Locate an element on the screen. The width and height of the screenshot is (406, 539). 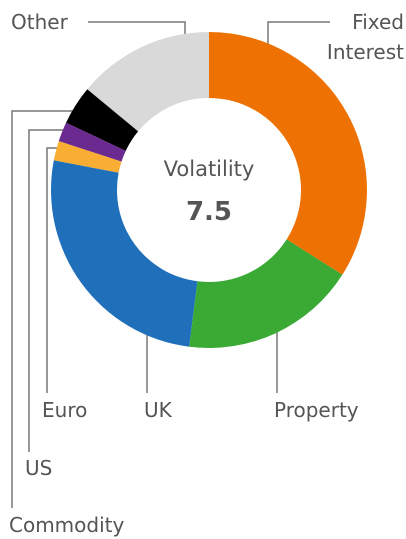
segment-label: Euro is located at coordinates (65, 410).